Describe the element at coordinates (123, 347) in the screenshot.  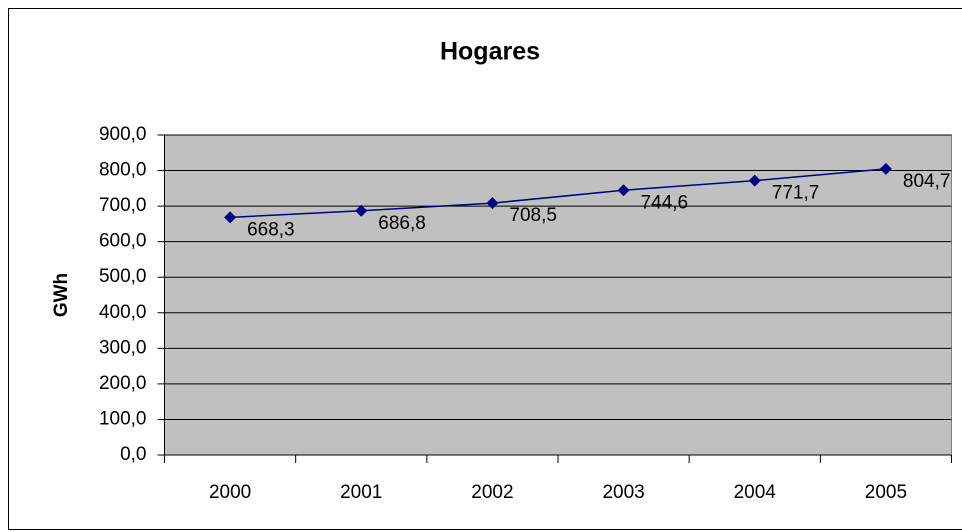
I see `y-tick-label: 300,0` at that location.